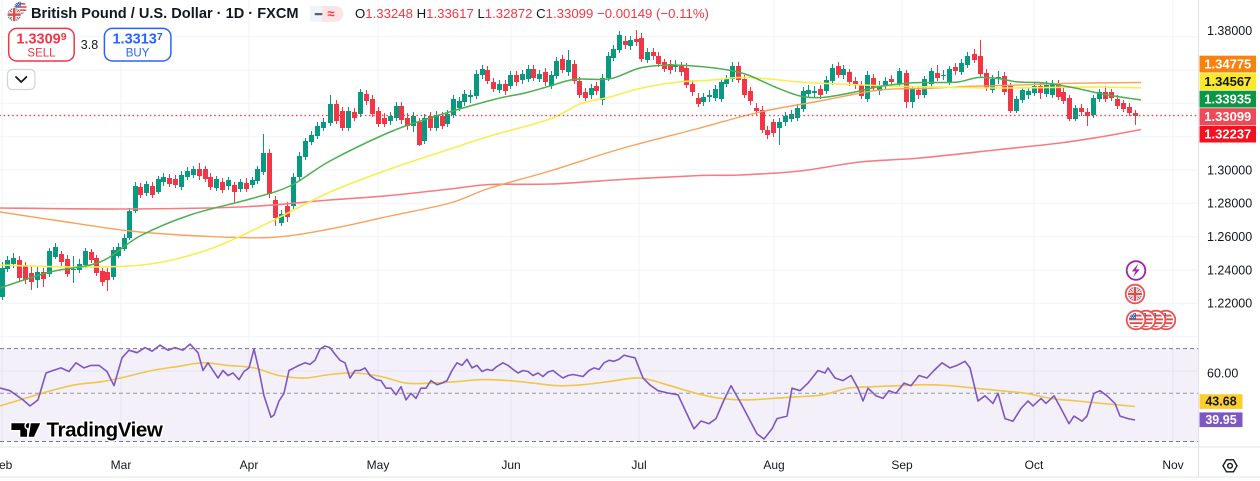  What do you see at coordinates (249, 465) in the screenshot?
I see `svg-text: Apr` at bounding box center [249, 465].